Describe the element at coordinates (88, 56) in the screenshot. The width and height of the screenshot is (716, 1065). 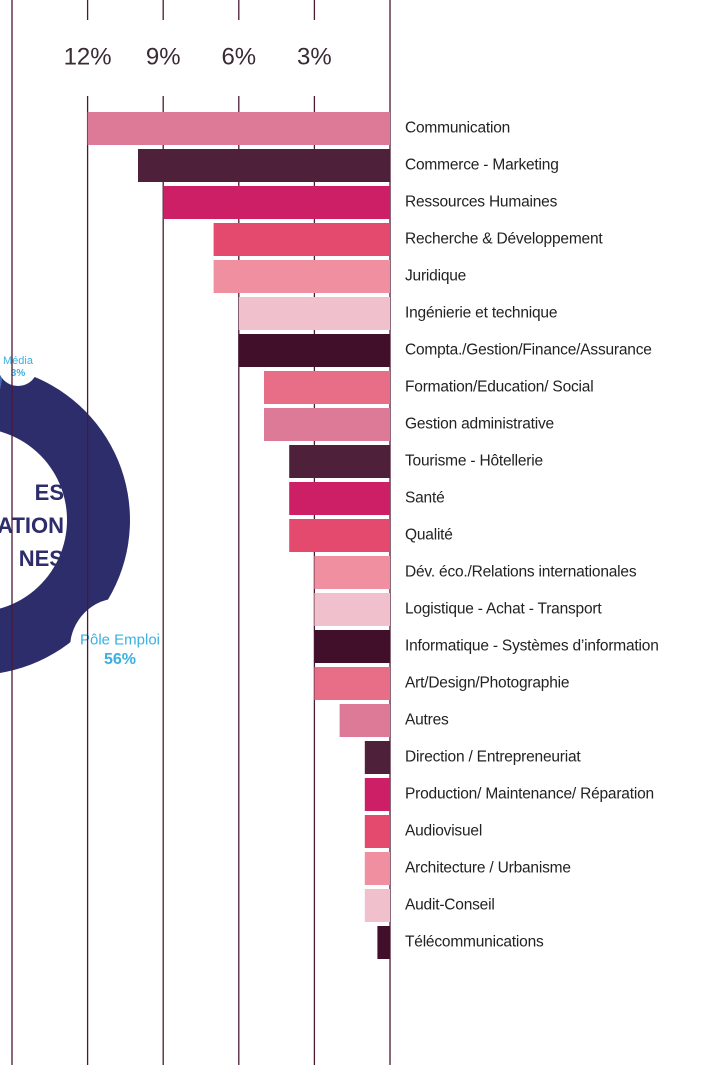
I see `x-tick-label: 12%` at that location.